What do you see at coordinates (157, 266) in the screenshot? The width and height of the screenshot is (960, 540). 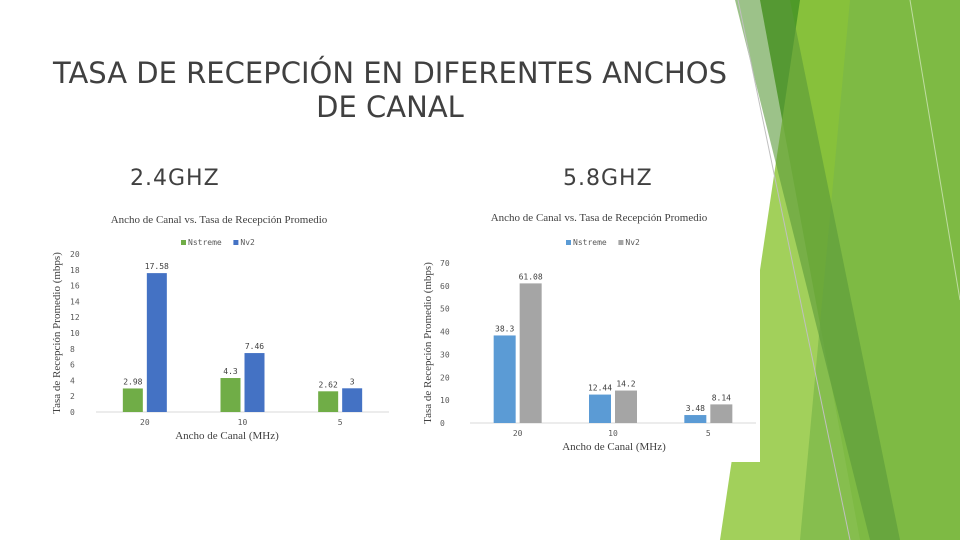 I see `data-label: 17.58` at bounding box center [157, 266].